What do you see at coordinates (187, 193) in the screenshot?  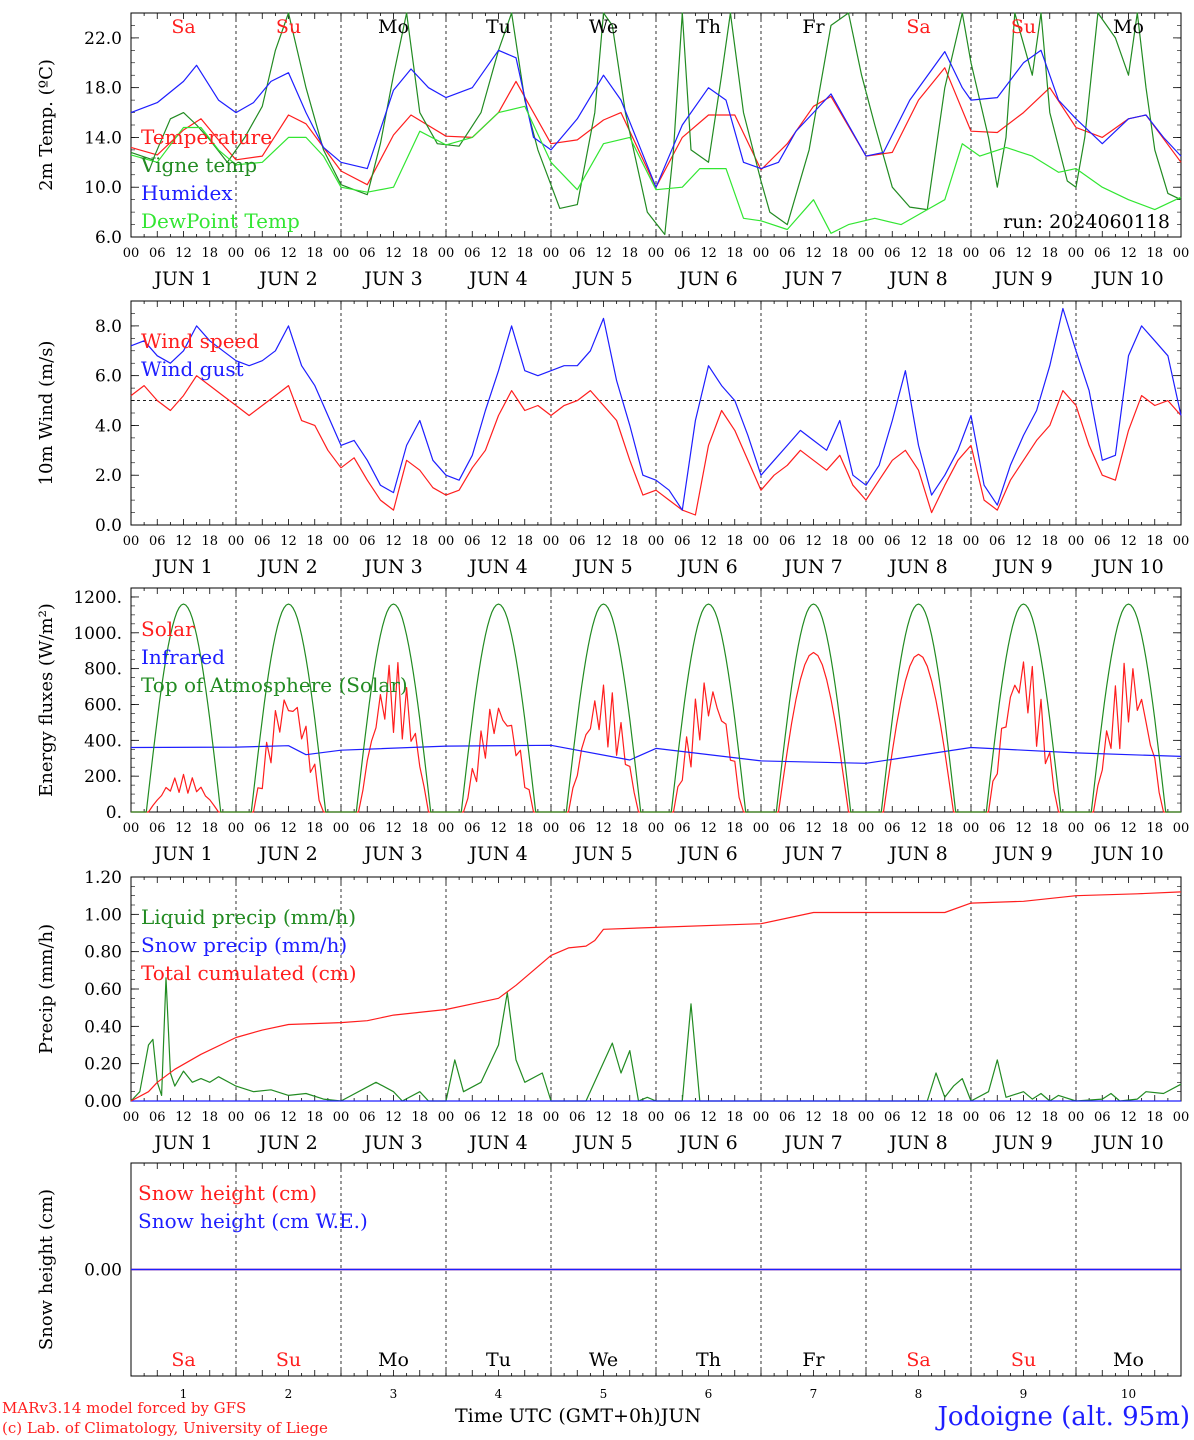 I see `panel1-legend-humidex: Humidex` at bounding box center [187, 193].